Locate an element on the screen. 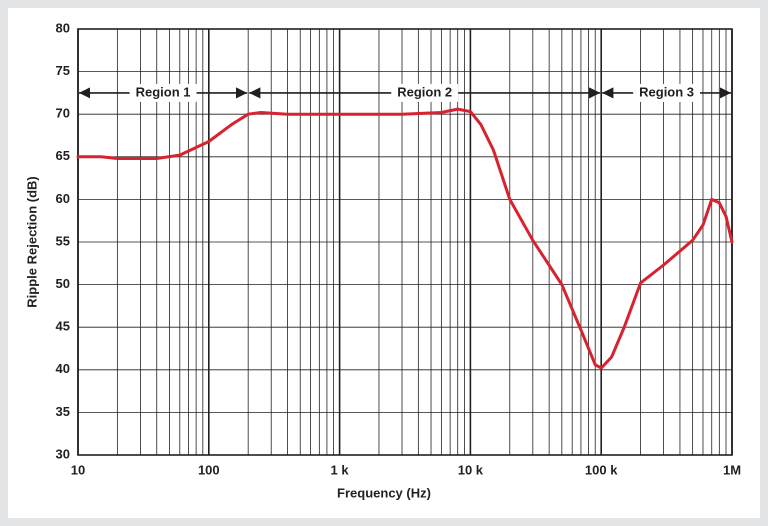 The width and height of the screenshot is (768, 526). region-label: Region 3 is located at coordinates (666, 91).